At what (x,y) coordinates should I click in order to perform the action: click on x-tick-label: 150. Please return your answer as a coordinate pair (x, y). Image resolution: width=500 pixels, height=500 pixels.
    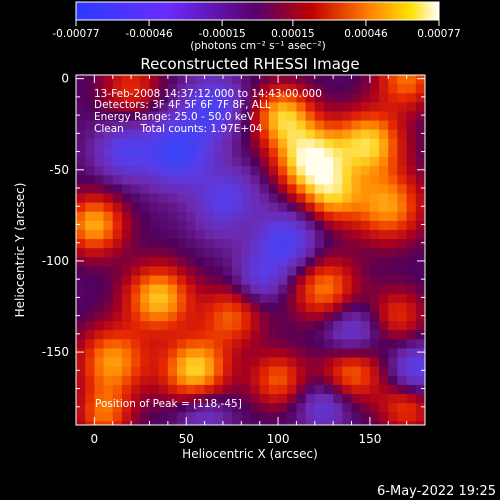
    Looking at the image, I should click on (369, 439).